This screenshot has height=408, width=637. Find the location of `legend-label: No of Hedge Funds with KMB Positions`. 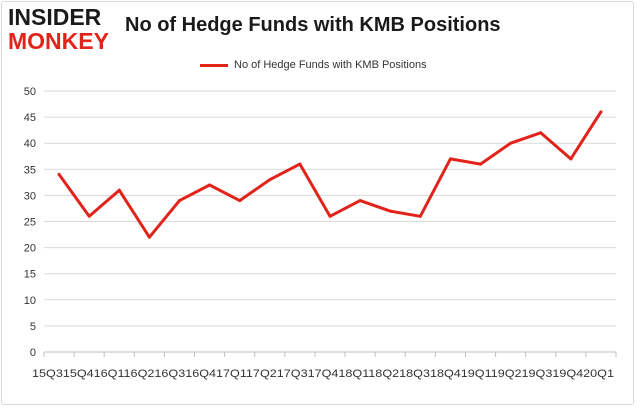

legend-label: No of Hedge Funds with KMB Positions is located at coordinates (330, 65).